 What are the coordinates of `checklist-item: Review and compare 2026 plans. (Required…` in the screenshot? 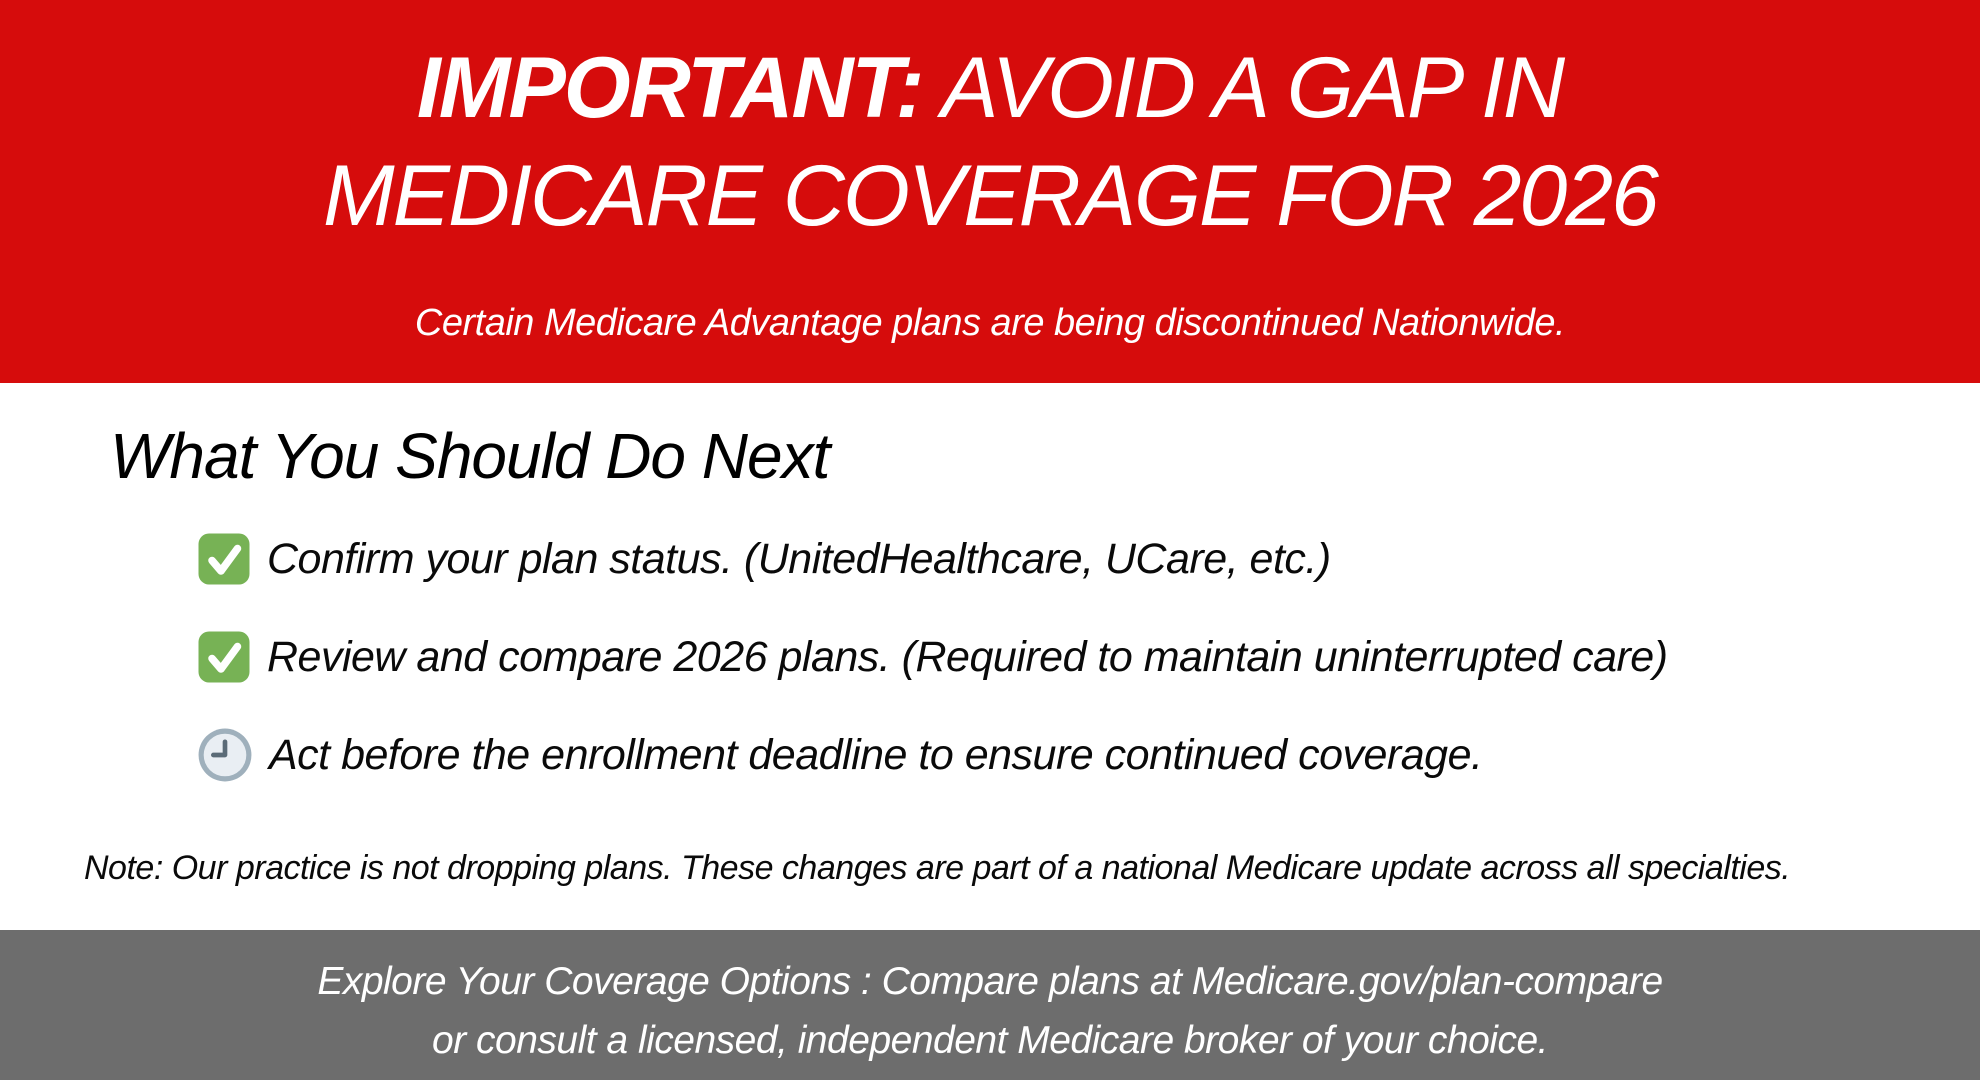 It's located at (1088, 657).